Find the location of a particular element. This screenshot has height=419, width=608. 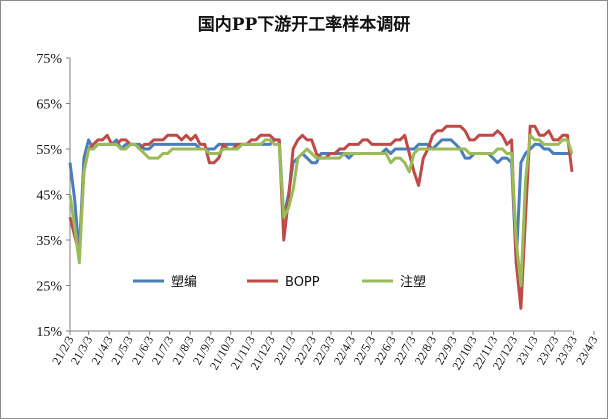

y-tick-label: 75% is located at coordinates (49, 59).